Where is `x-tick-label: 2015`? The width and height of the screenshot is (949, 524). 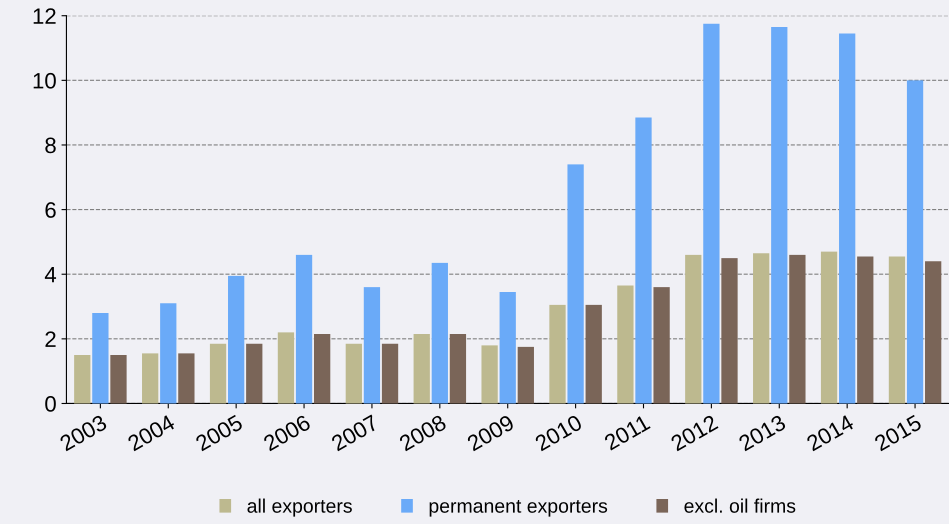 x-tick-label: 2015 is located at coordinates (898, 433).